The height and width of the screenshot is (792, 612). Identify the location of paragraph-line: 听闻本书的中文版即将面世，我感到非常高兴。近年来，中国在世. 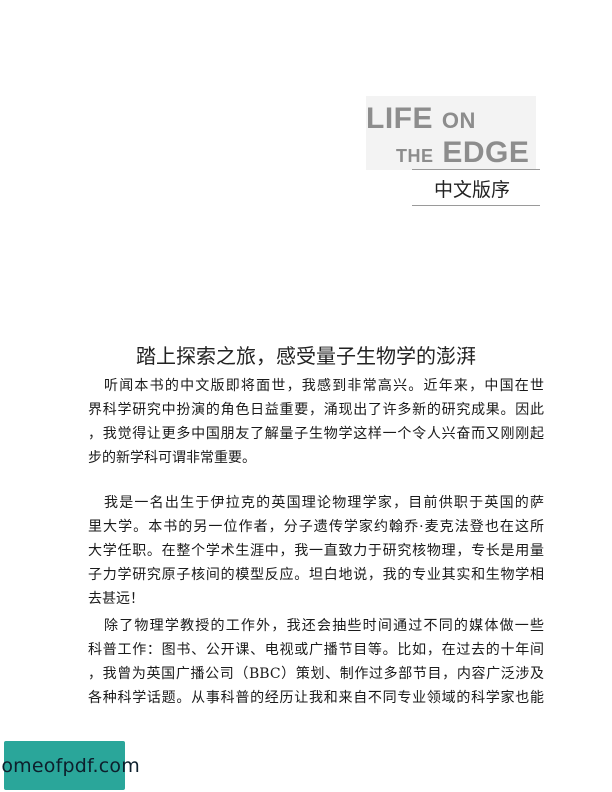
(324, 386).